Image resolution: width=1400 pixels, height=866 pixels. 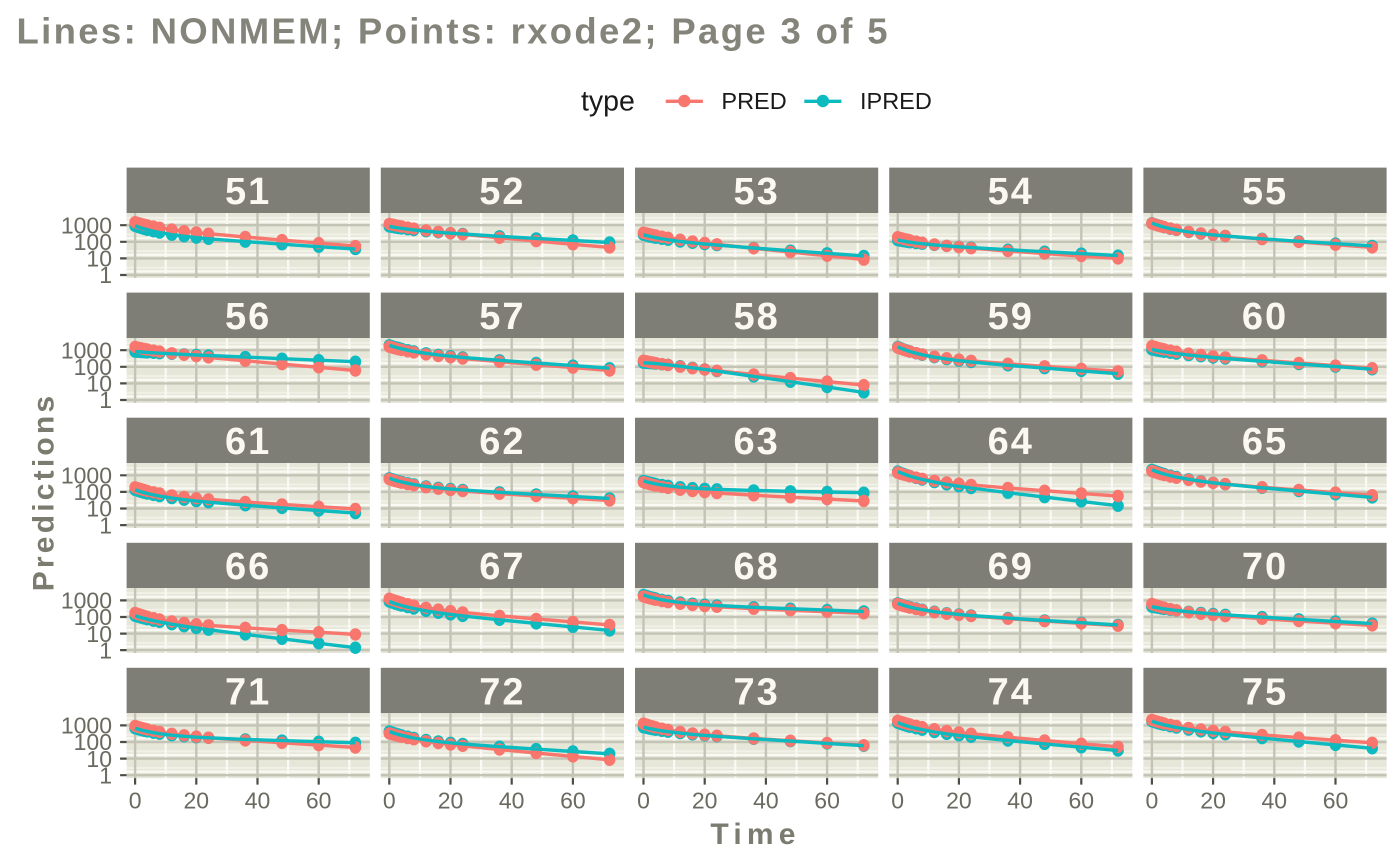 What do you see at coordinates (1011, 692) in the screenshot?
I see `svg-text: 74` at bounding box center [1011, 692].